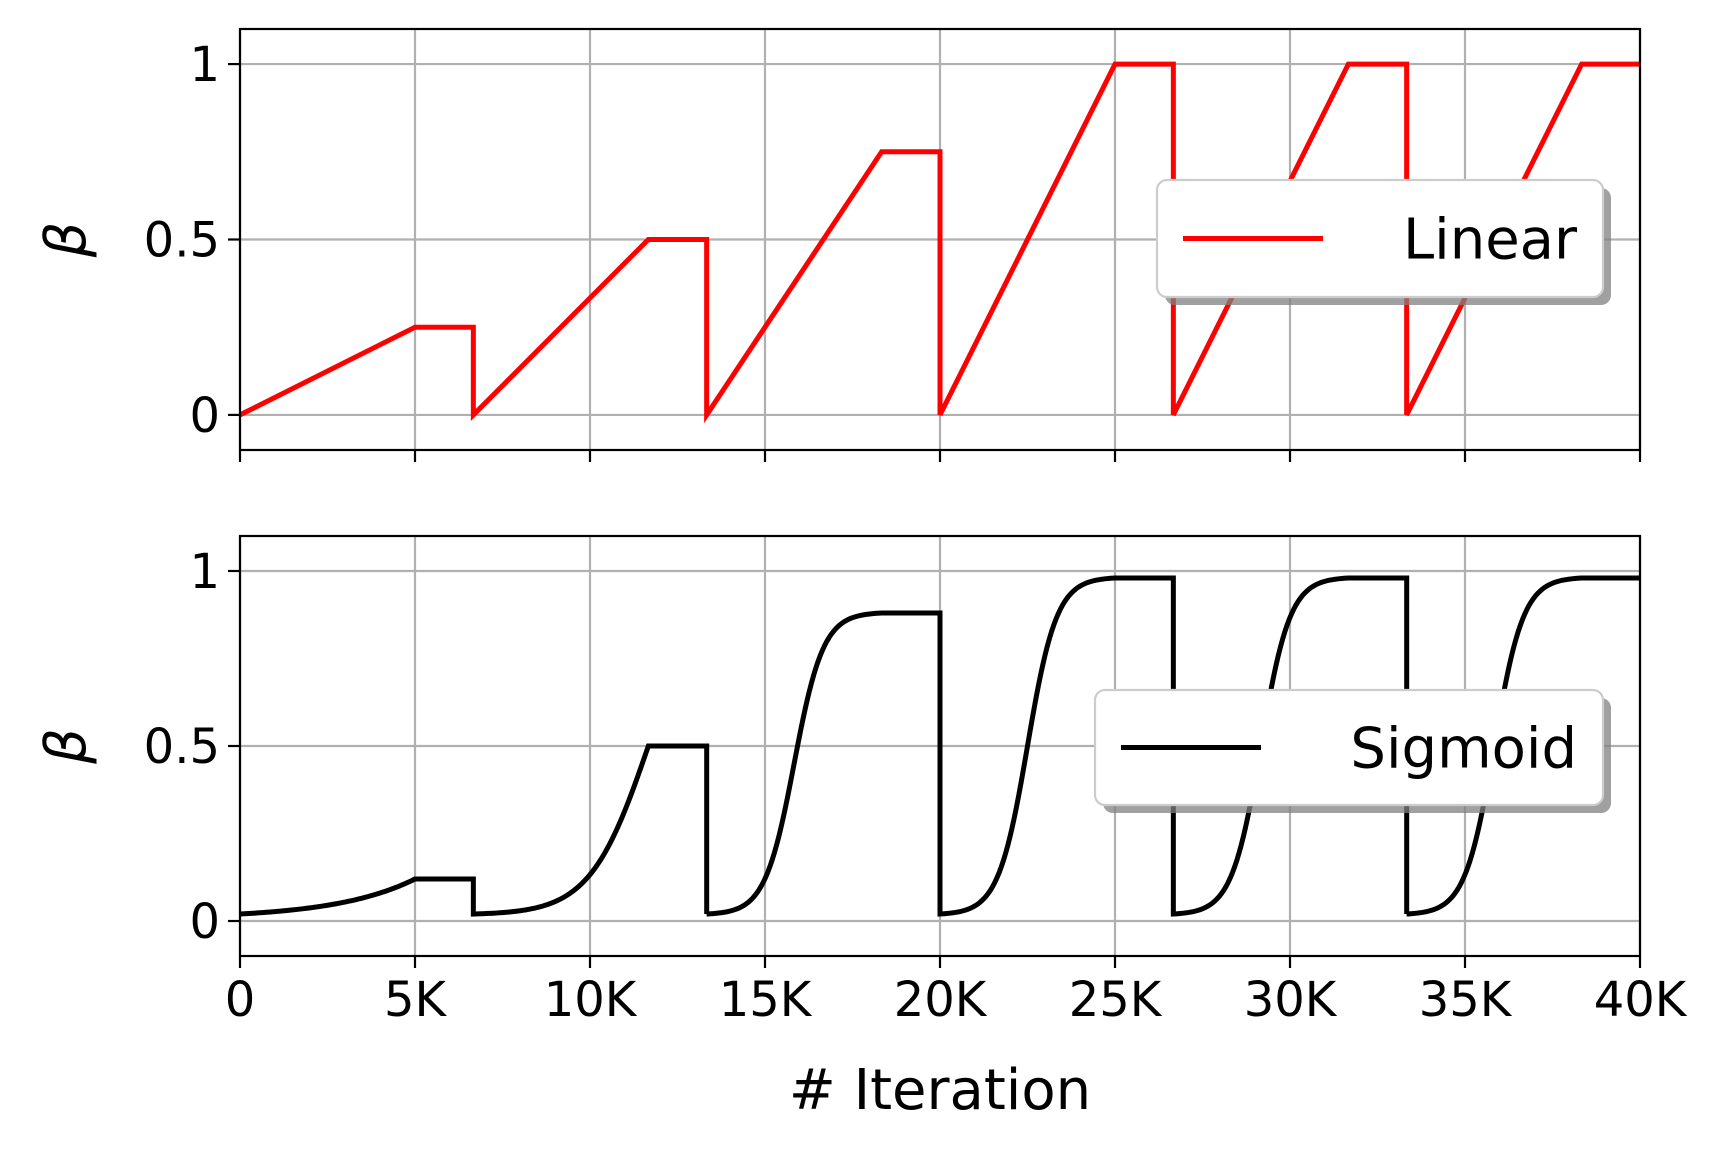 The image size is (1719, 1150). I want to click on legend: Sigmoid, so click(1352, 750).